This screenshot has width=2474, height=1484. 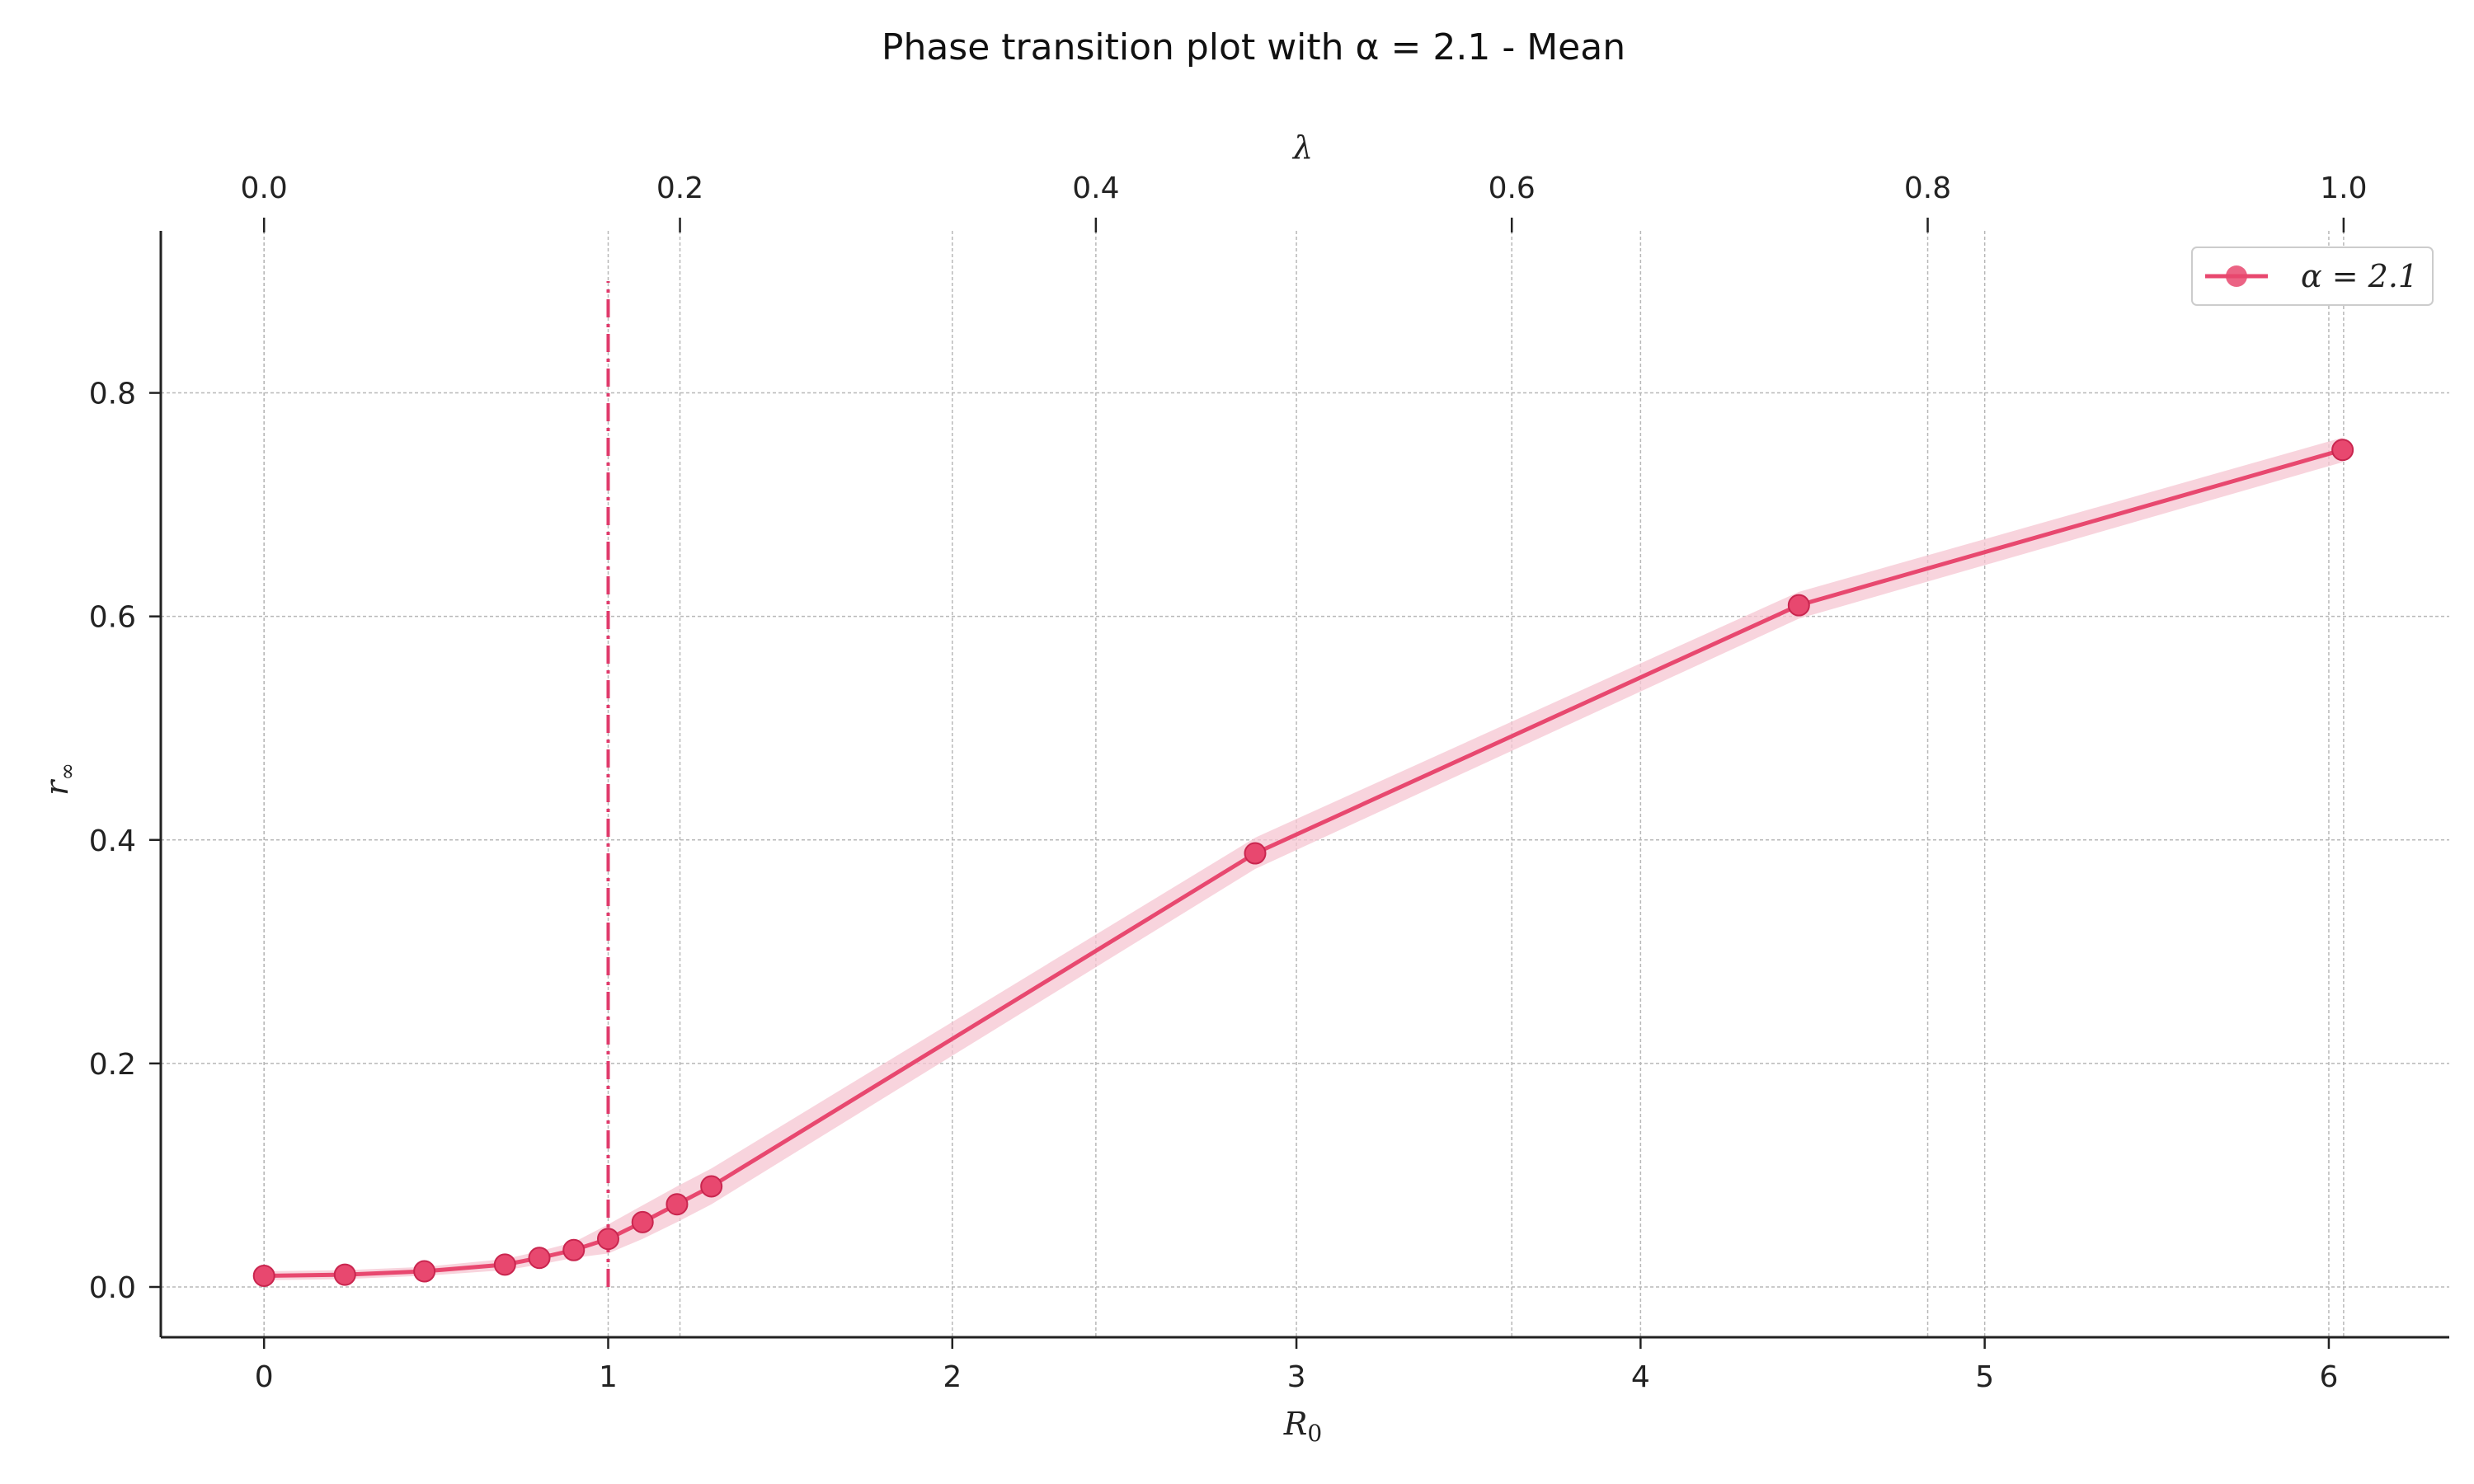 What do you see at coordinates (1512, 188) in the screenshot?
I see `top-tick-label: 0.6` at bounding box center [1512, 188].